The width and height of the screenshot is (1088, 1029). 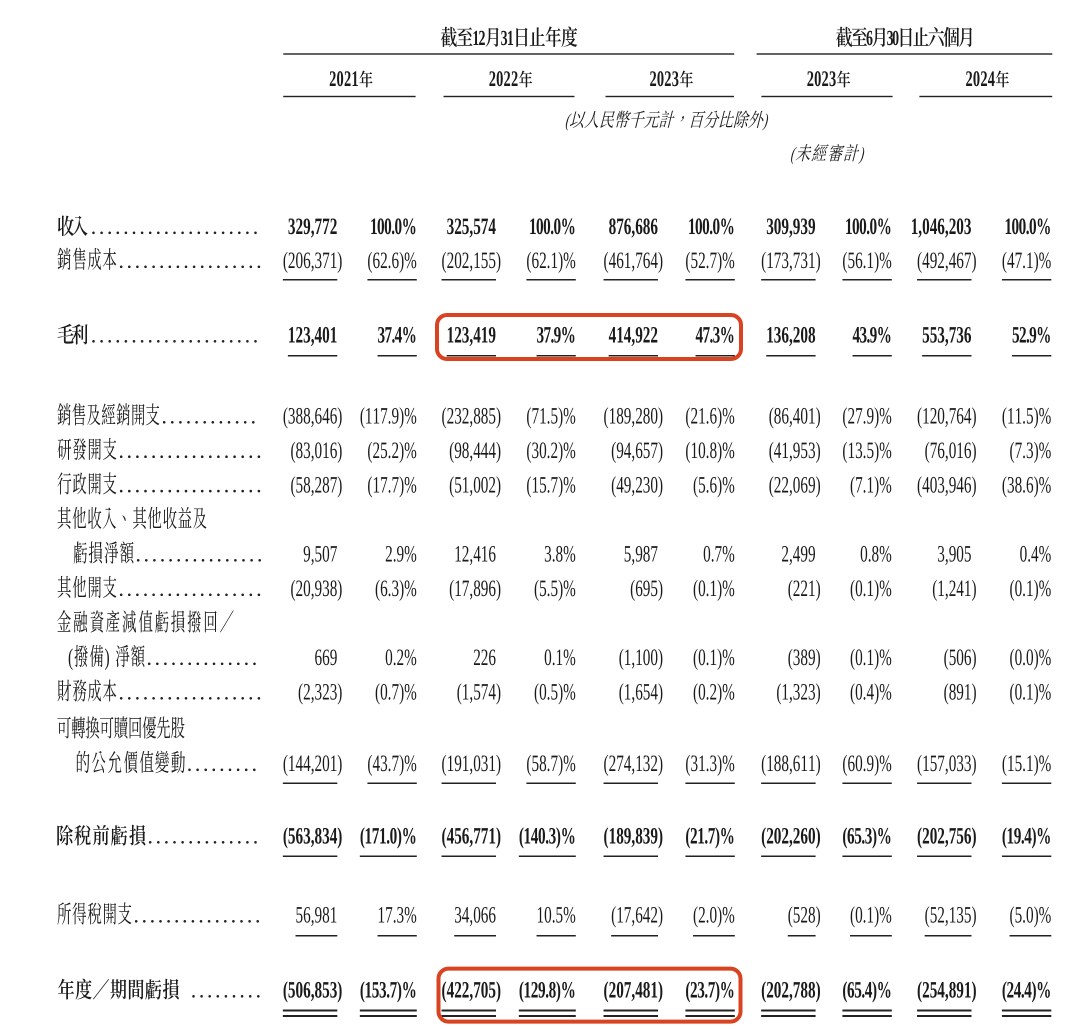 What do you see at coordinates (804, 916) in the screenshot?
I see `svg-text: (528)` at bounding box center [804, 916].